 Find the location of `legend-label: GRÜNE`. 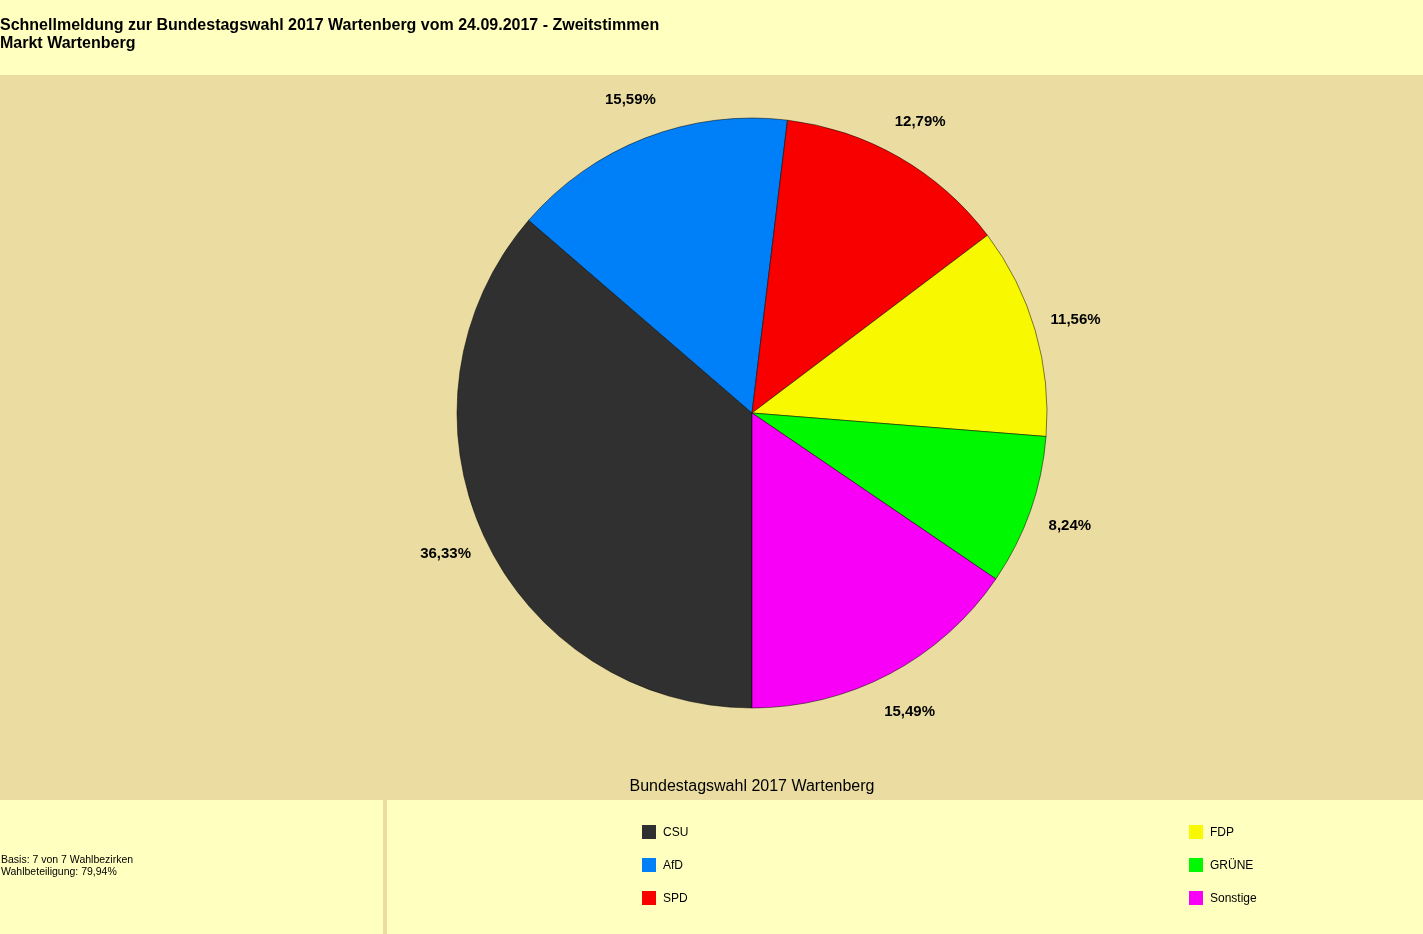

legend-label: GRÜNE is located at coordinates (1232, 865).